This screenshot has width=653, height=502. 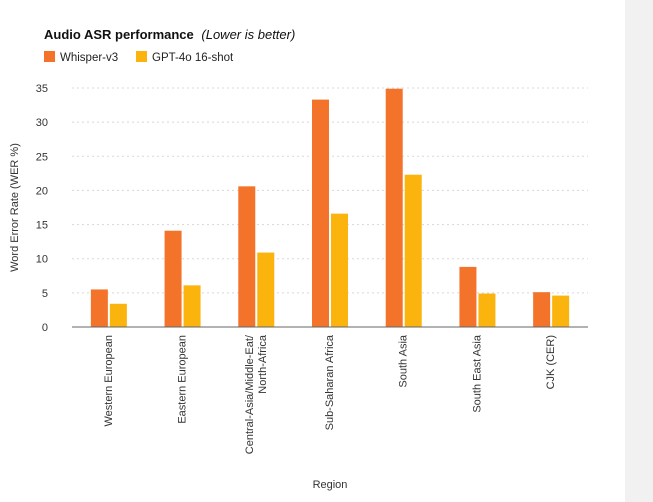 I want to click on legend: Whisper-v3 GPT-4o 16-shot, so click(x=139, y=57).